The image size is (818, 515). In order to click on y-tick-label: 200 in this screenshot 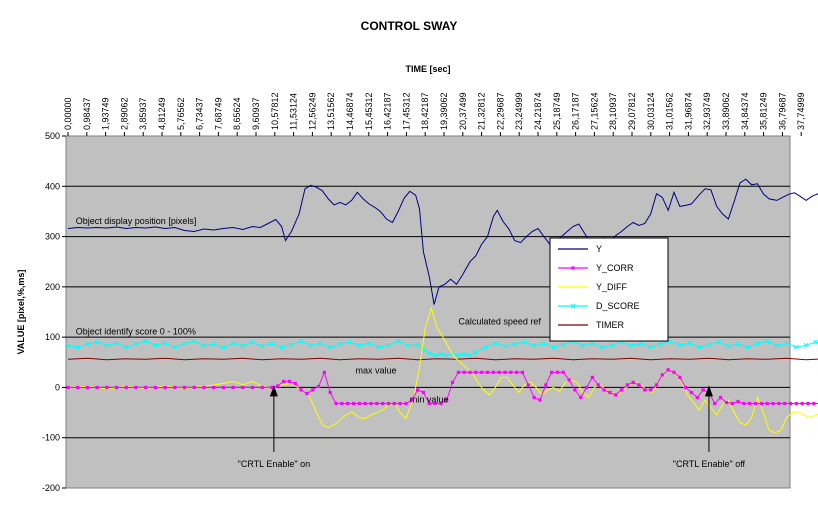, I will do `click(52, 287)`.